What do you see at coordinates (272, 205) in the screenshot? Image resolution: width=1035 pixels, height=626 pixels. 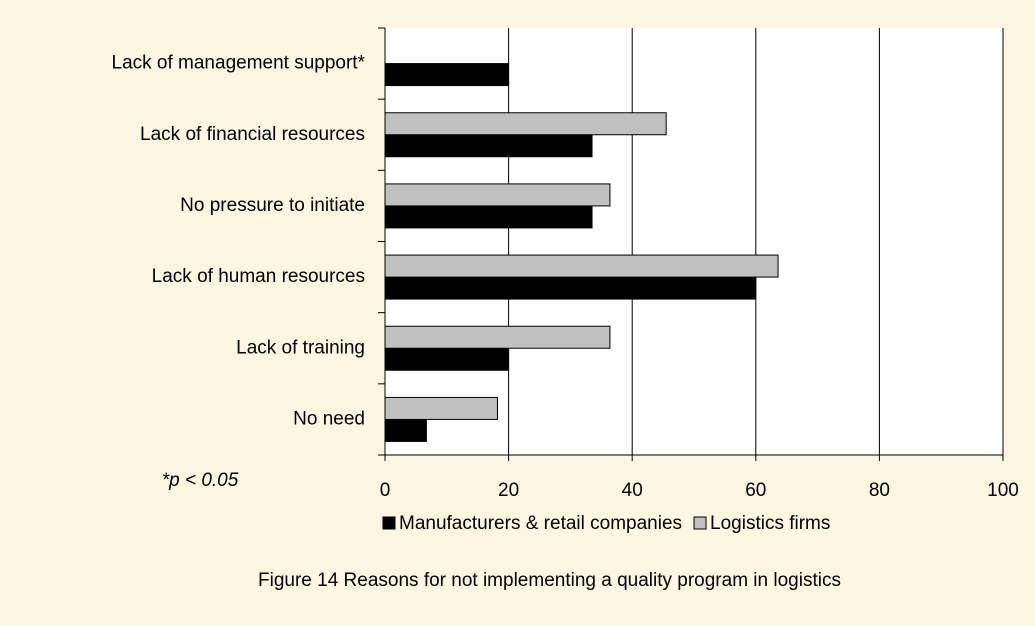 I see `y-tick-label: No pressure to initiate` at bounding box center [272, 205].